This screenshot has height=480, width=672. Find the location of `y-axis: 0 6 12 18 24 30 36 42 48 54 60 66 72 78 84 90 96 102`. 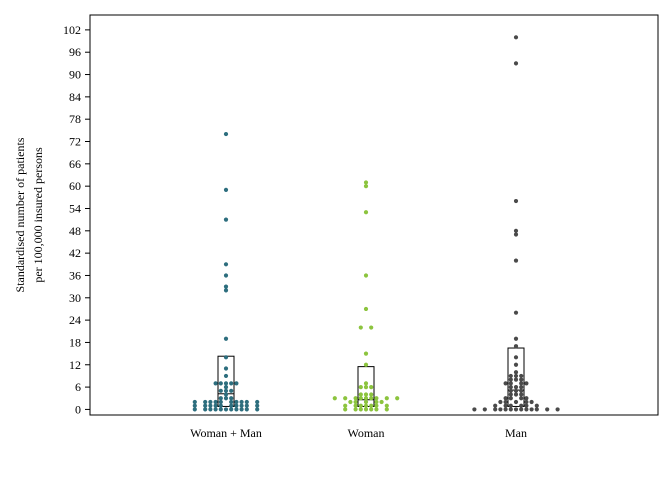

y-axis: 0 6 12 18 24 30 36 42 48 54 60 66 72 78 84 90 96 102 is located at coordinates (76, 219).